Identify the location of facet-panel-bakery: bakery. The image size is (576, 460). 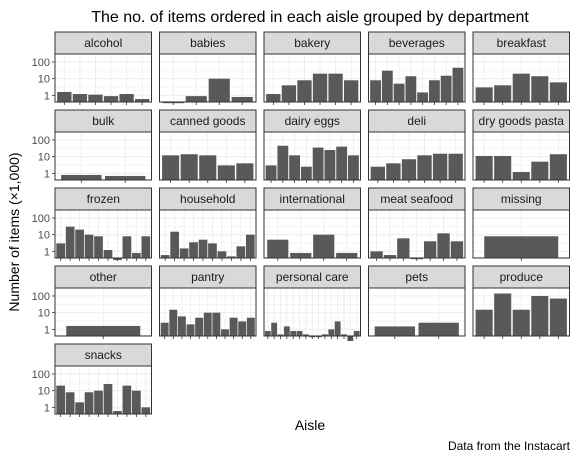
(312, 68).